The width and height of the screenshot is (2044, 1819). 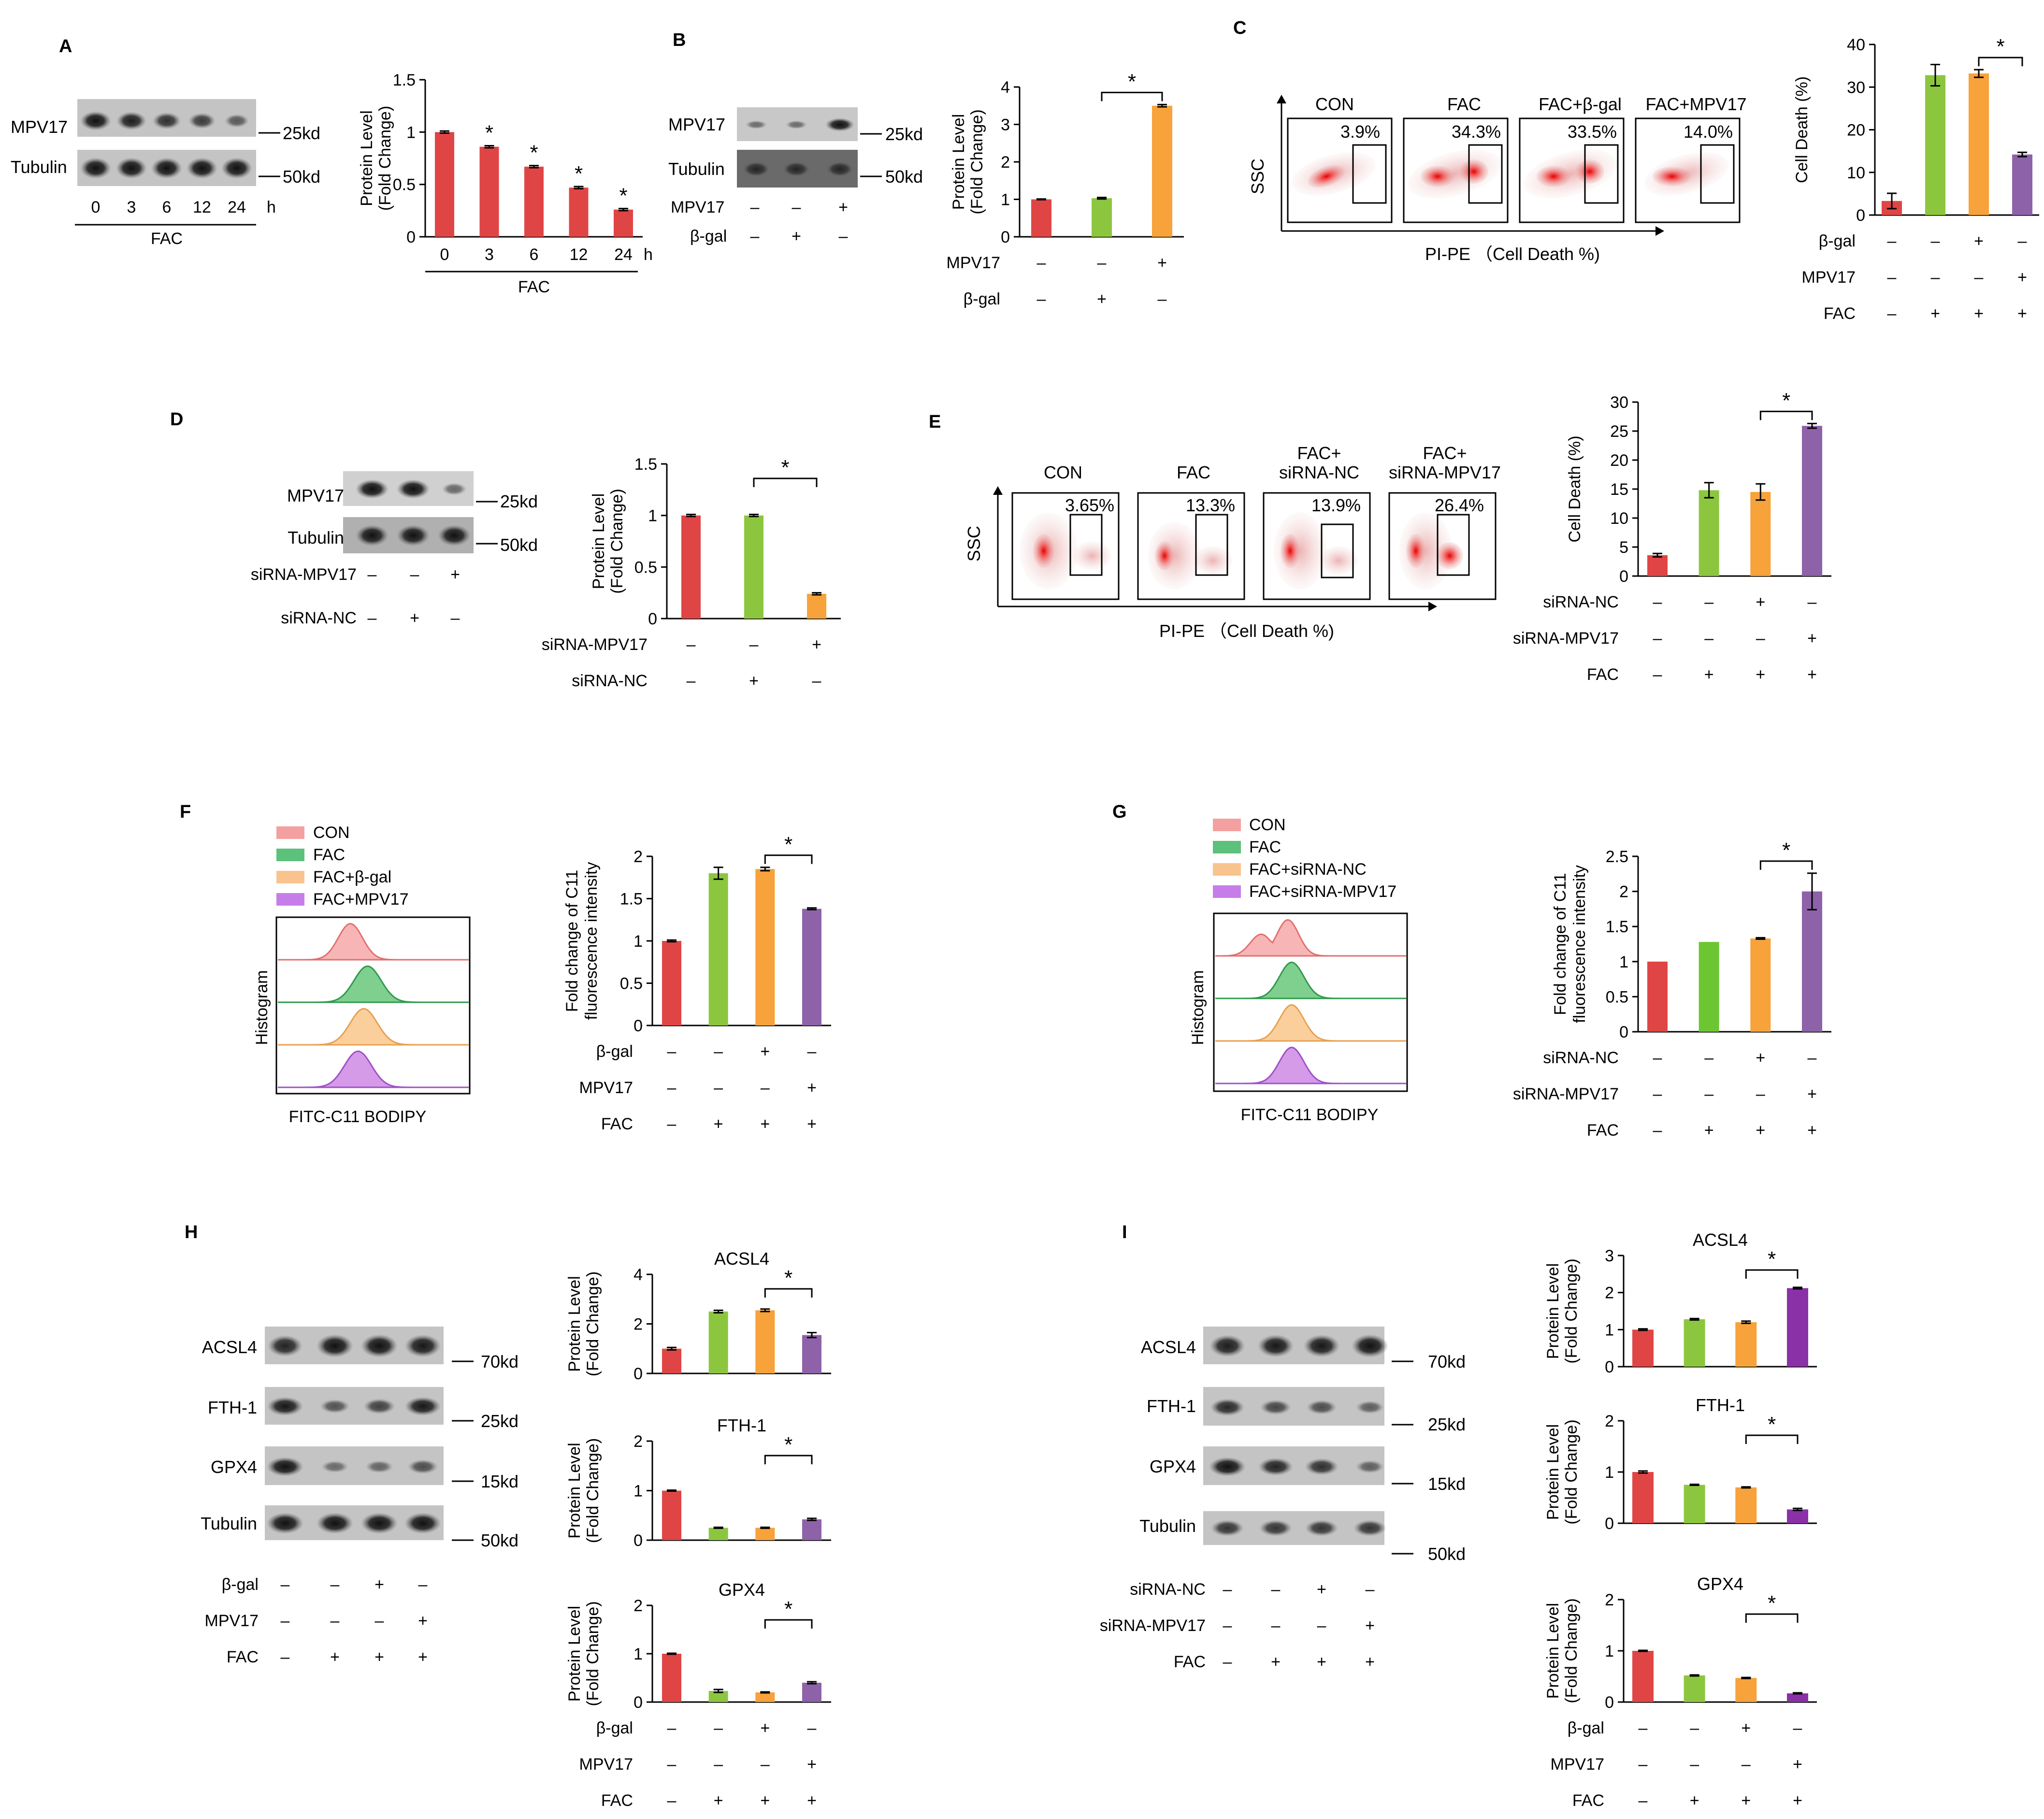 I want to click on kd-marker: 50kd, so click(x=1447, y=1554).